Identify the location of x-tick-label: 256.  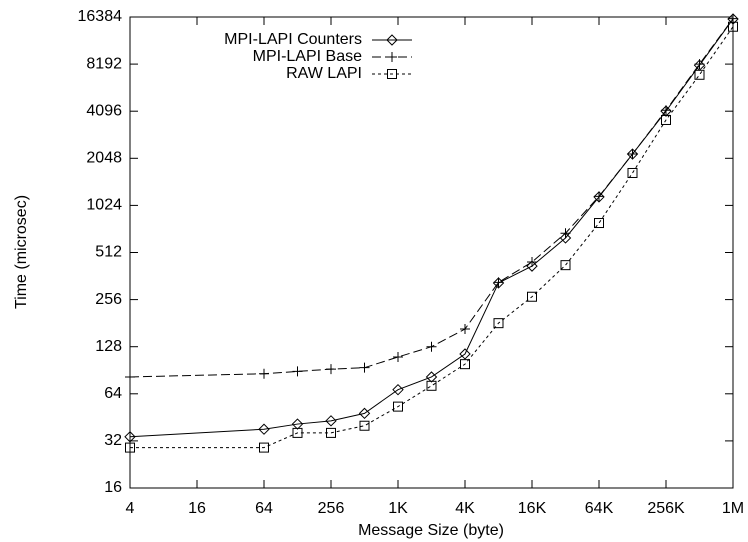
(331, 508).